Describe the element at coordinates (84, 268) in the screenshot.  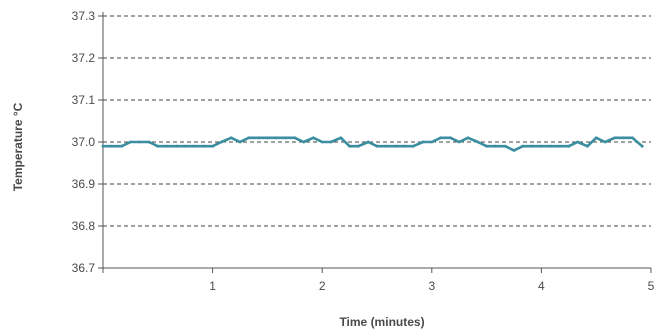
I see `y-tick-label: 36.7` at that location.